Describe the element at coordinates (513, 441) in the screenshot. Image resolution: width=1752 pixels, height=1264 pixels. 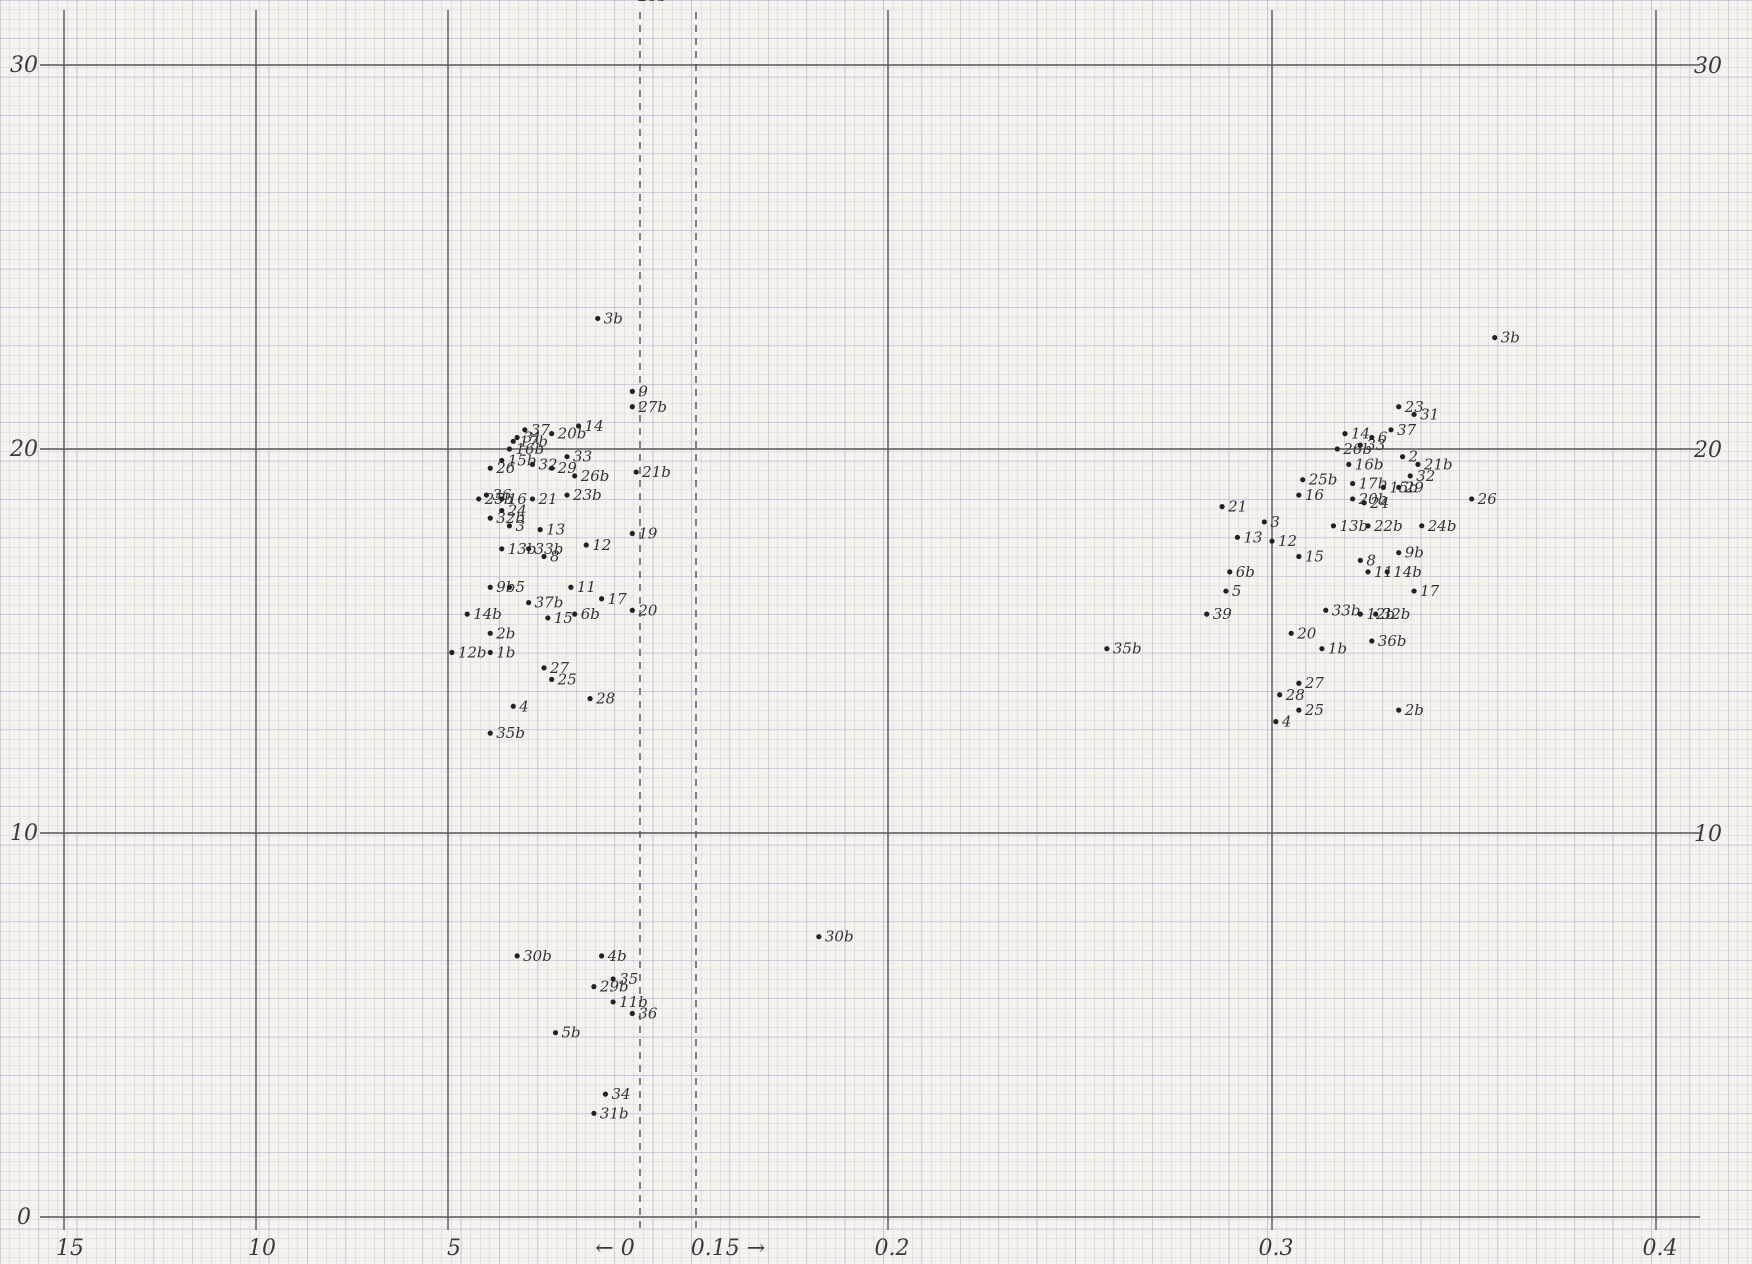
I see `left-point-17b` at that location.